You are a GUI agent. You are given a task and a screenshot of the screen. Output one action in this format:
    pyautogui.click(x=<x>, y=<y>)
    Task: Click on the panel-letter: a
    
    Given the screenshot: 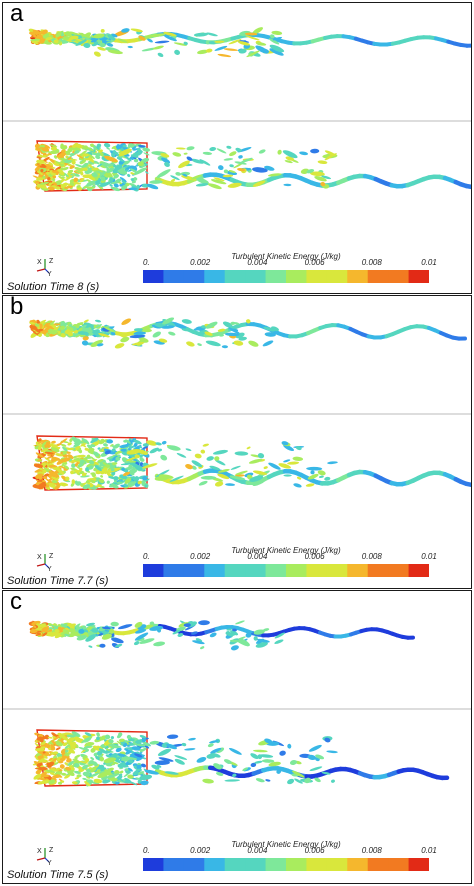 What is the action you would take?
    pyautogui.click(x=17, y=14)
    